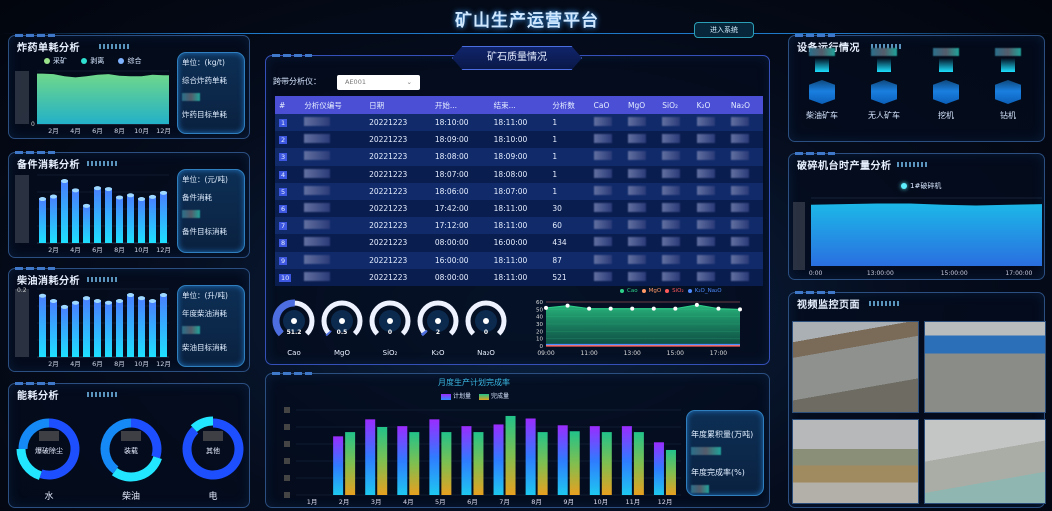 This screenshot has height=511, width=1052. Describe the element at coordinates (704, 291) in the screenshot. I see `legend-item: K₂O_Na₂O` at that location.